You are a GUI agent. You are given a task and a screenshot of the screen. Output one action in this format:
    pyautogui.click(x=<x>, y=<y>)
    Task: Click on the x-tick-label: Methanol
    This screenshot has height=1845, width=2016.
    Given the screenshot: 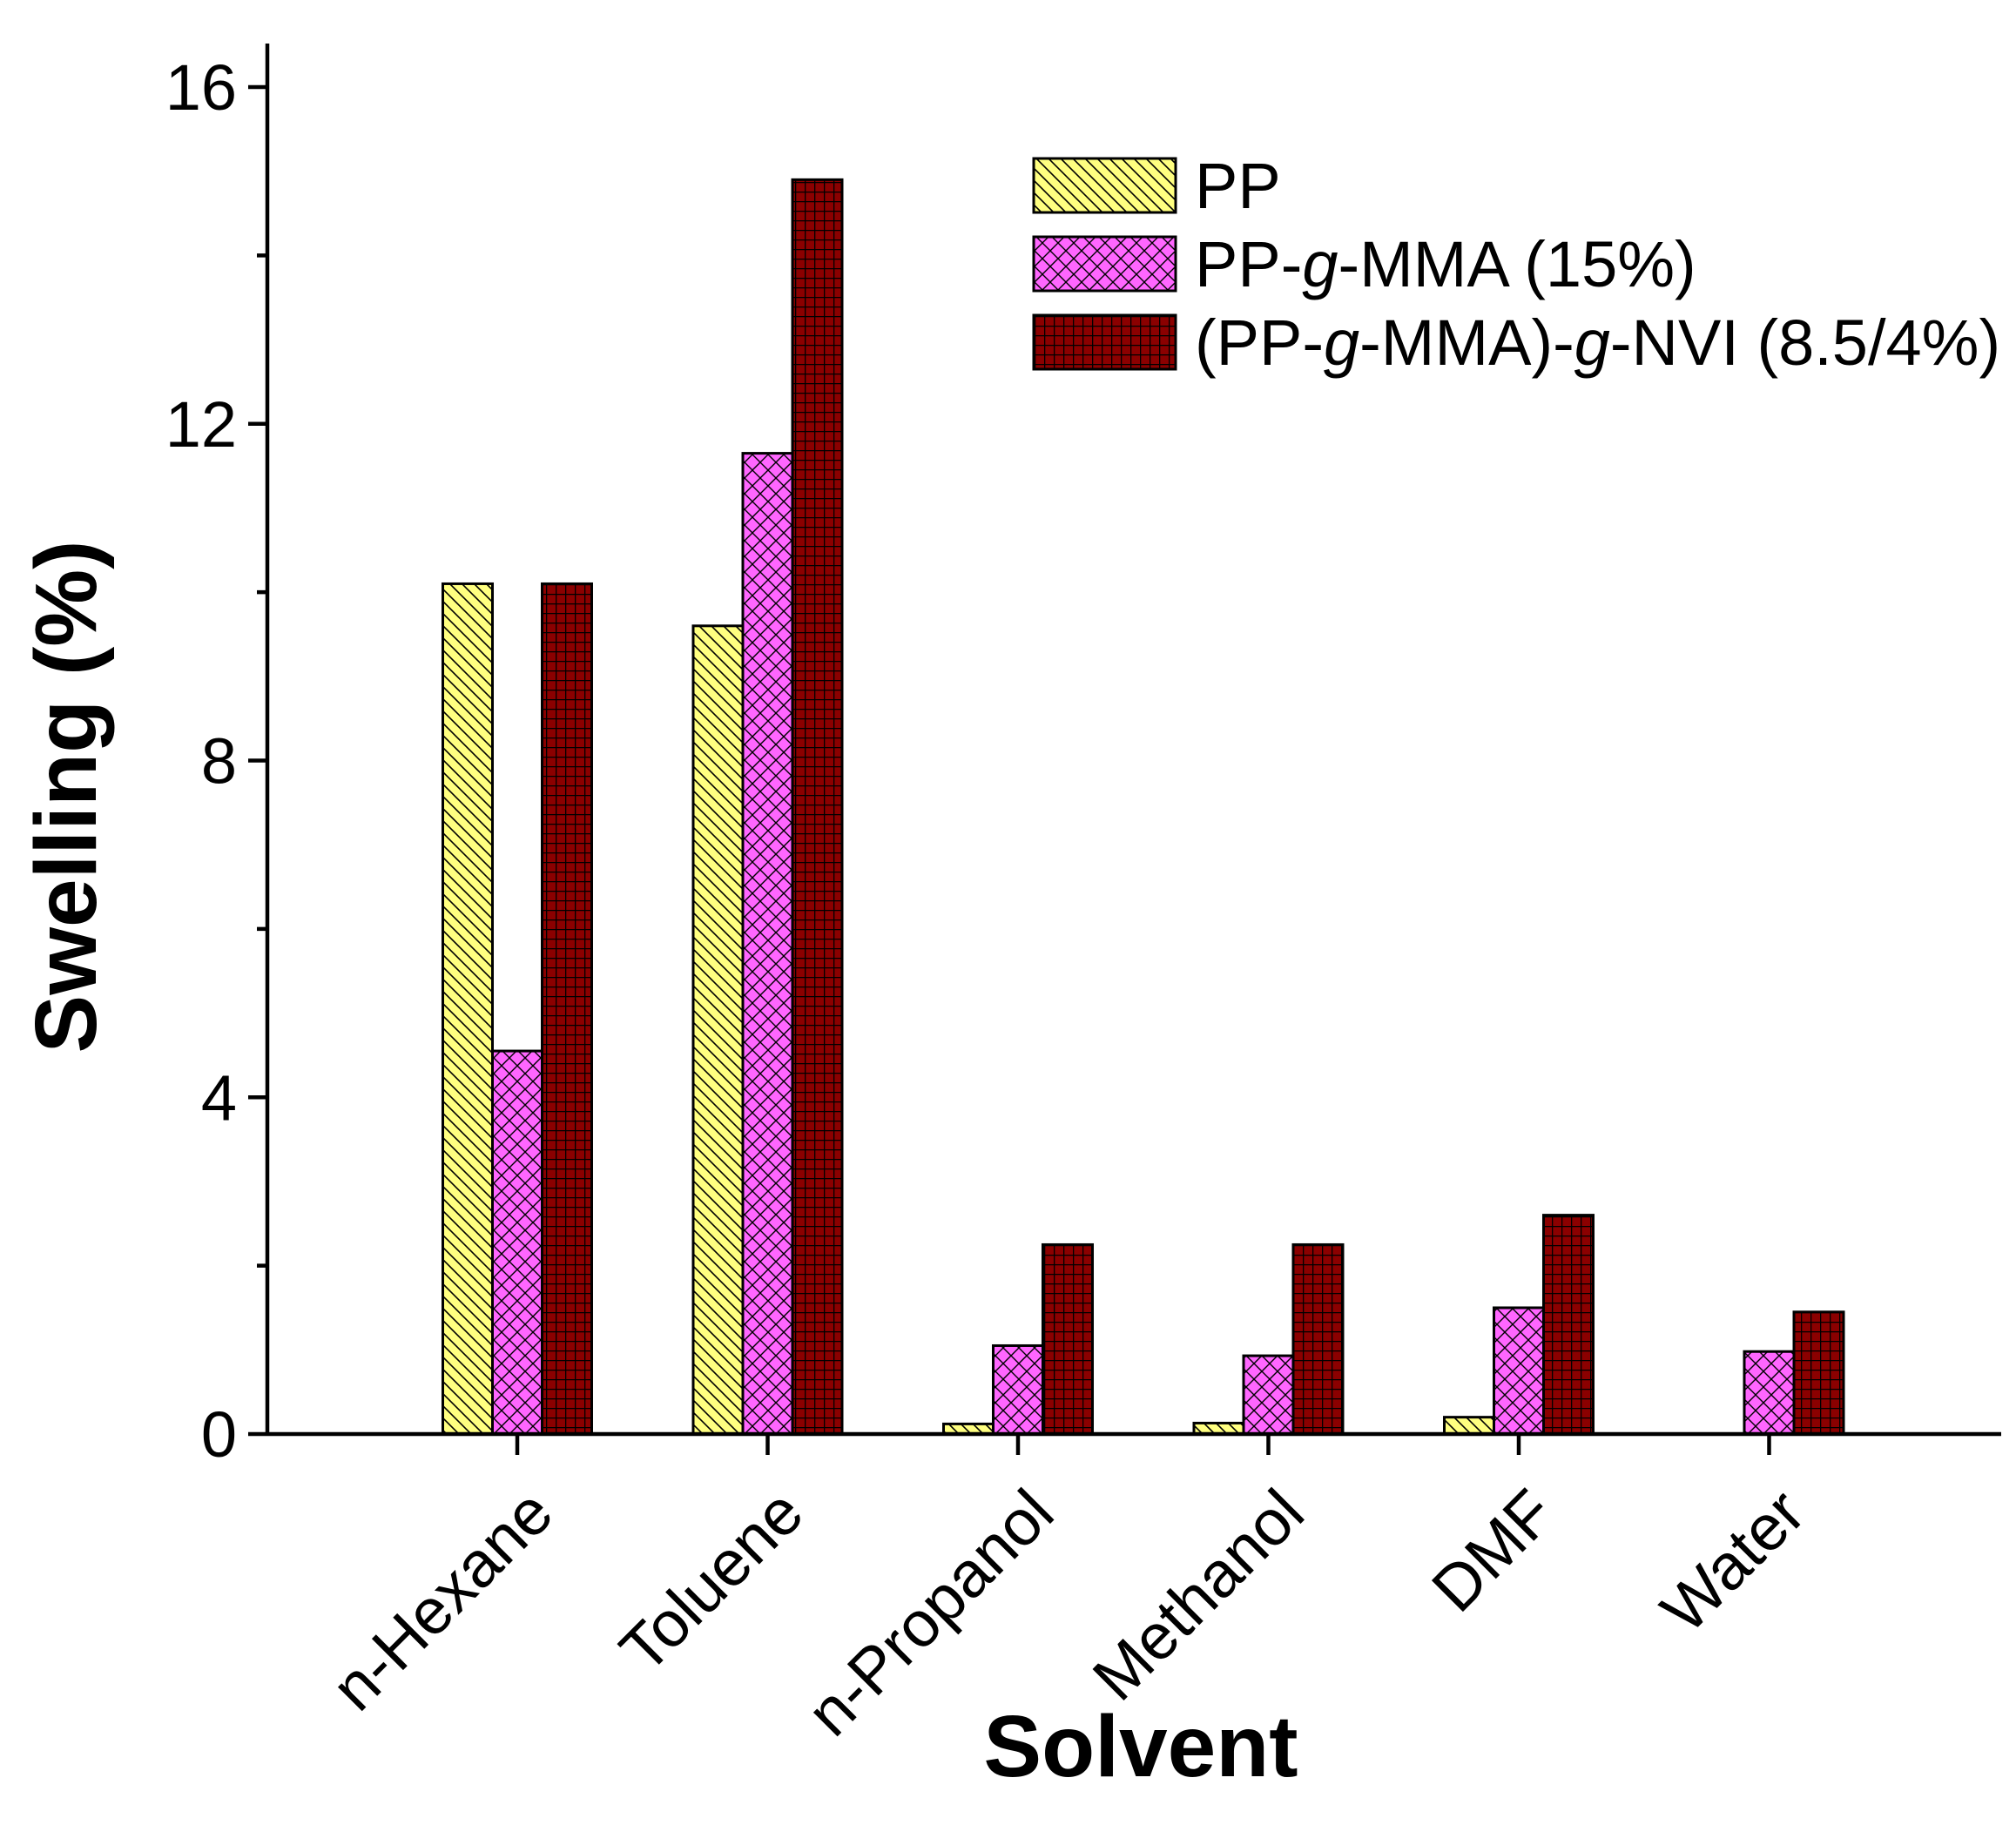 What is the action you would take?
    pyautogui.click(x=1198, y=1595)
    